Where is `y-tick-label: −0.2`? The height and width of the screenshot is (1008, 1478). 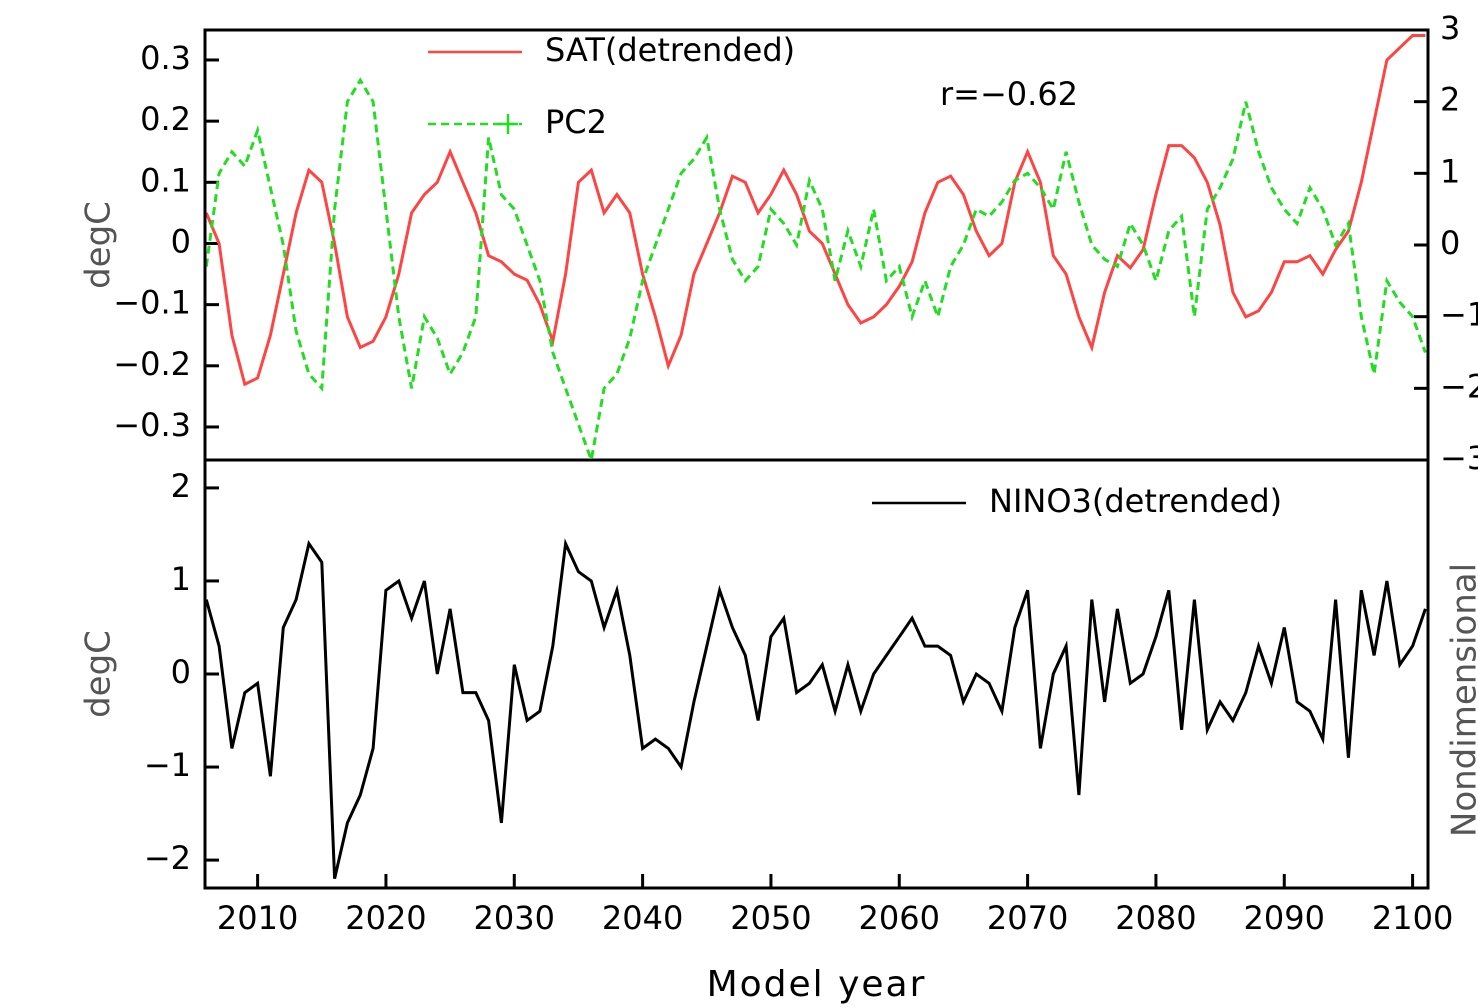 y-tick-label: −0.2 is located at coordinates (152, 364).